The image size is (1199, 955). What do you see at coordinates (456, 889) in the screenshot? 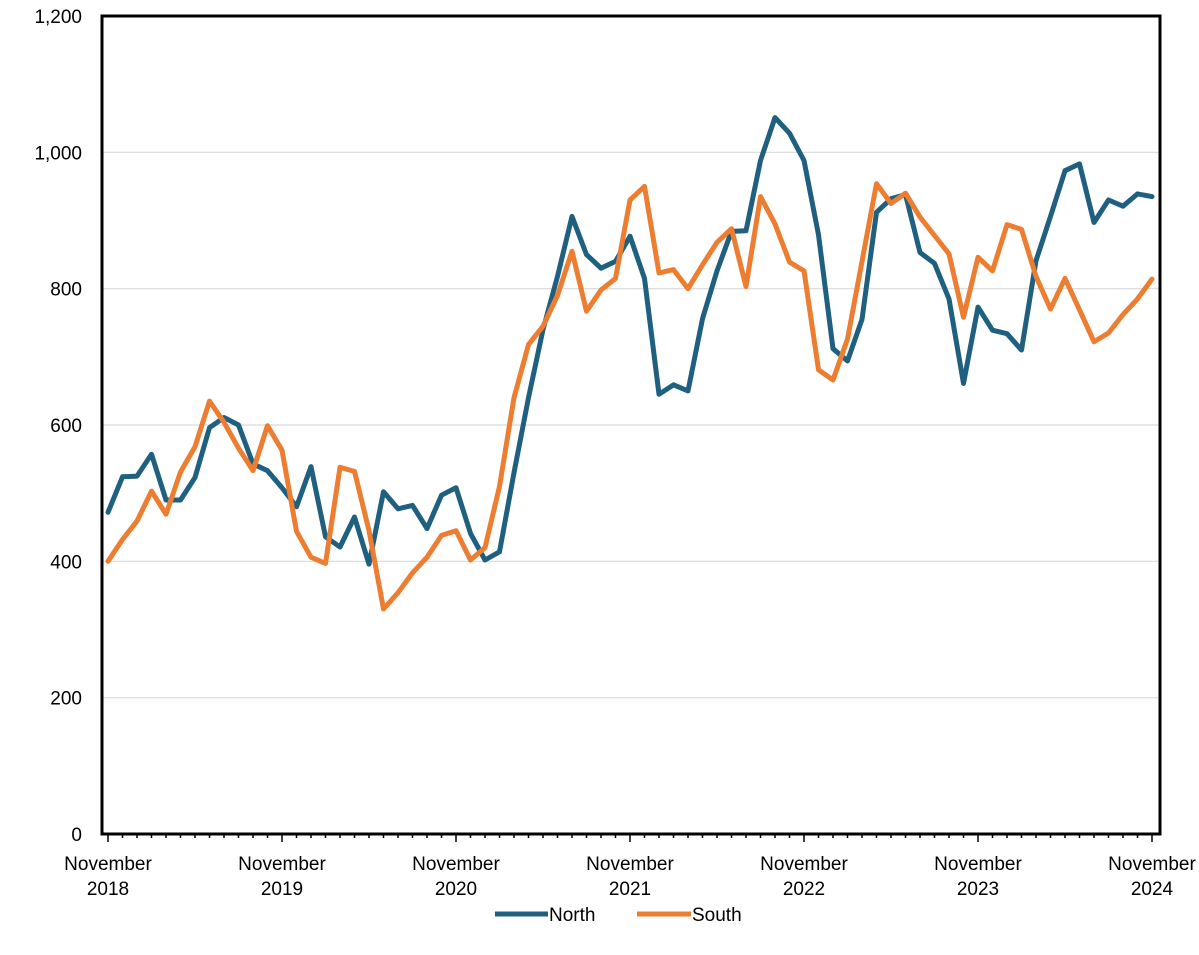
I see `x-tick-label-year: 2020` at bounding box center [456, 889].